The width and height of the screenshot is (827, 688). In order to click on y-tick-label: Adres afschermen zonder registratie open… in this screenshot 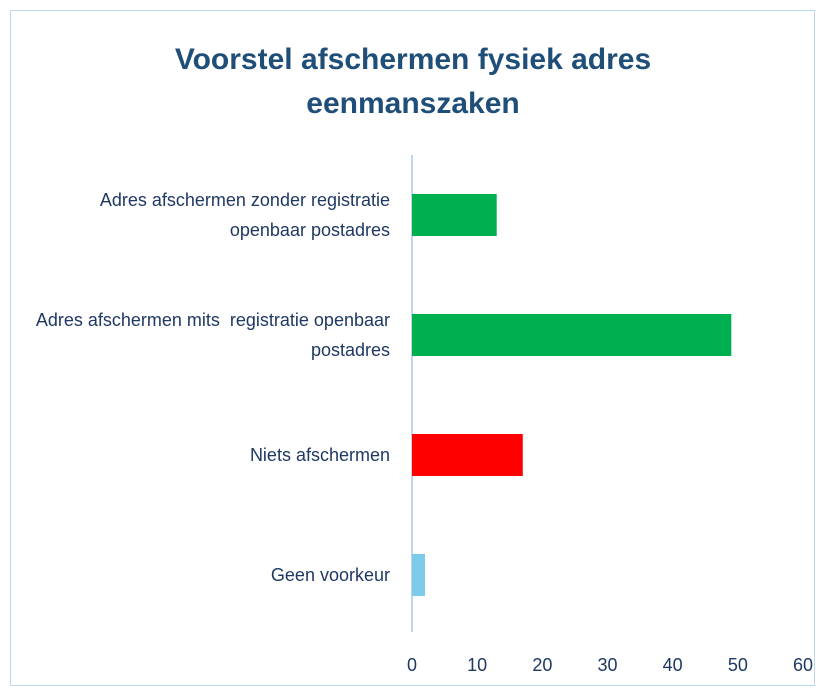, I will do `click(247, 215)`.